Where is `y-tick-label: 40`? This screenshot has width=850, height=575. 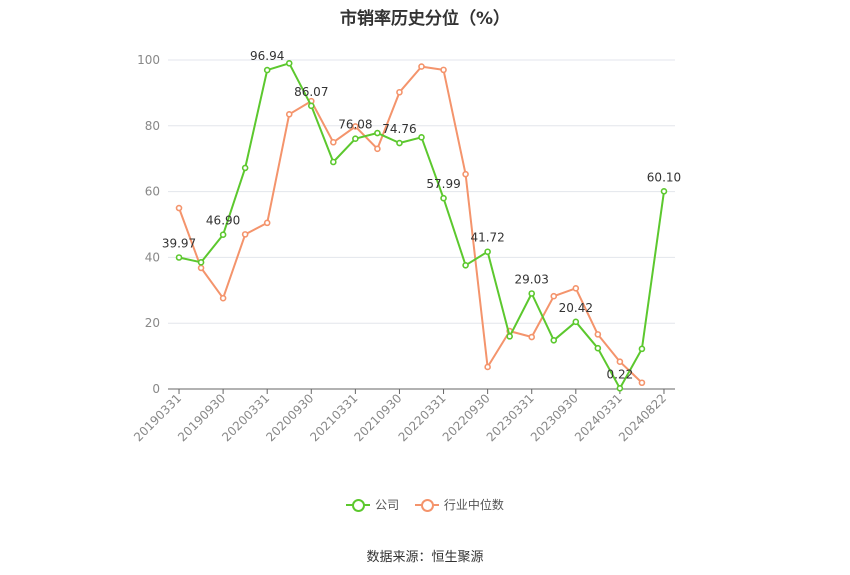 y-tick-label: 40 is located at coordinates (152, 257).